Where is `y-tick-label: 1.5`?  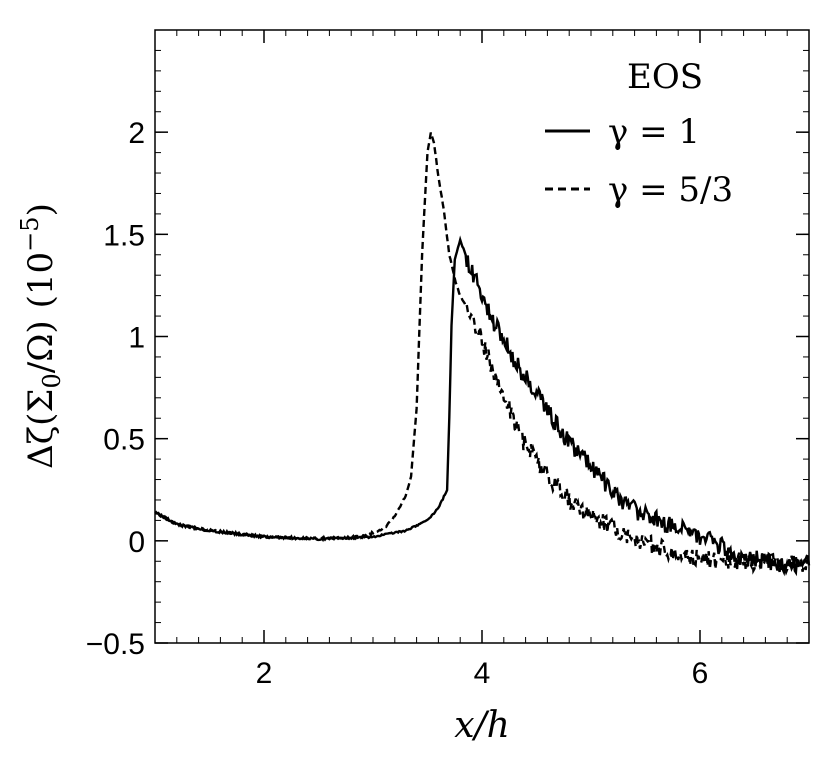 y-tick-label: 1.5 is located at coordinates (124, 235).